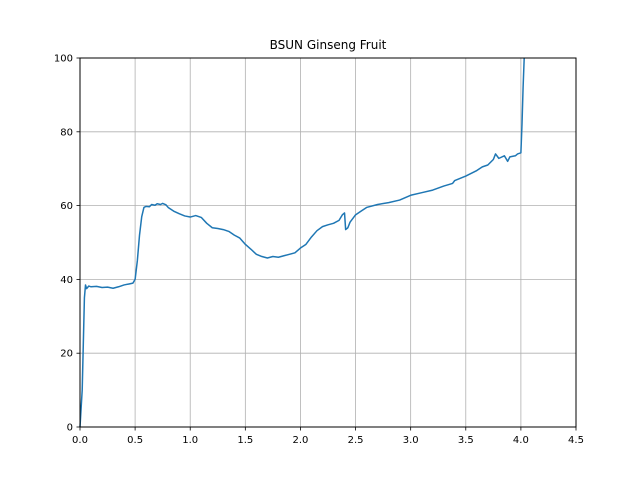  What do you see at coordinates (66, 280) in the screenshot?
I see `y-tick-label: 40` at bounding box center [66, 280].